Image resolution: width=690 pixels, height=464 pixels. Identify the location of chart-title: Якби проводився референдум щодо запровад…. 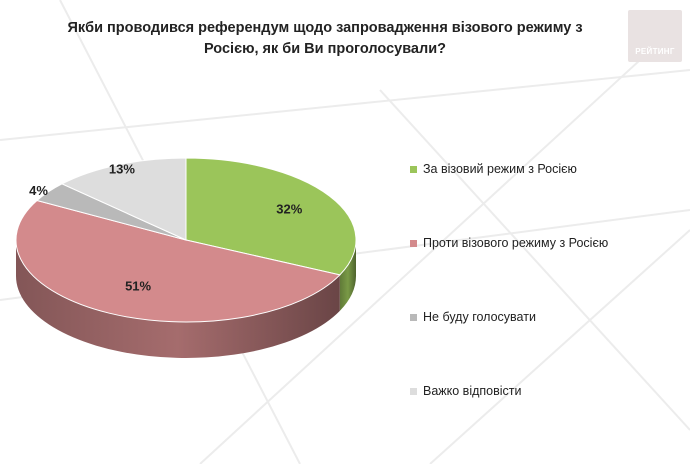
(325, 38).